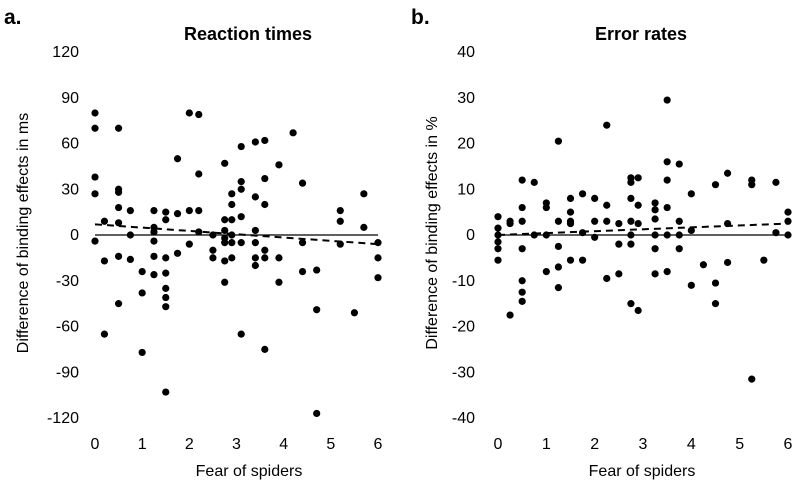  What do you see at coordinates (463, 235) in the screenshot?
I see `y-axis-ticks: 40 30 20 10 0 -10 -20 -30 -40` at bounding box center [463, 235].